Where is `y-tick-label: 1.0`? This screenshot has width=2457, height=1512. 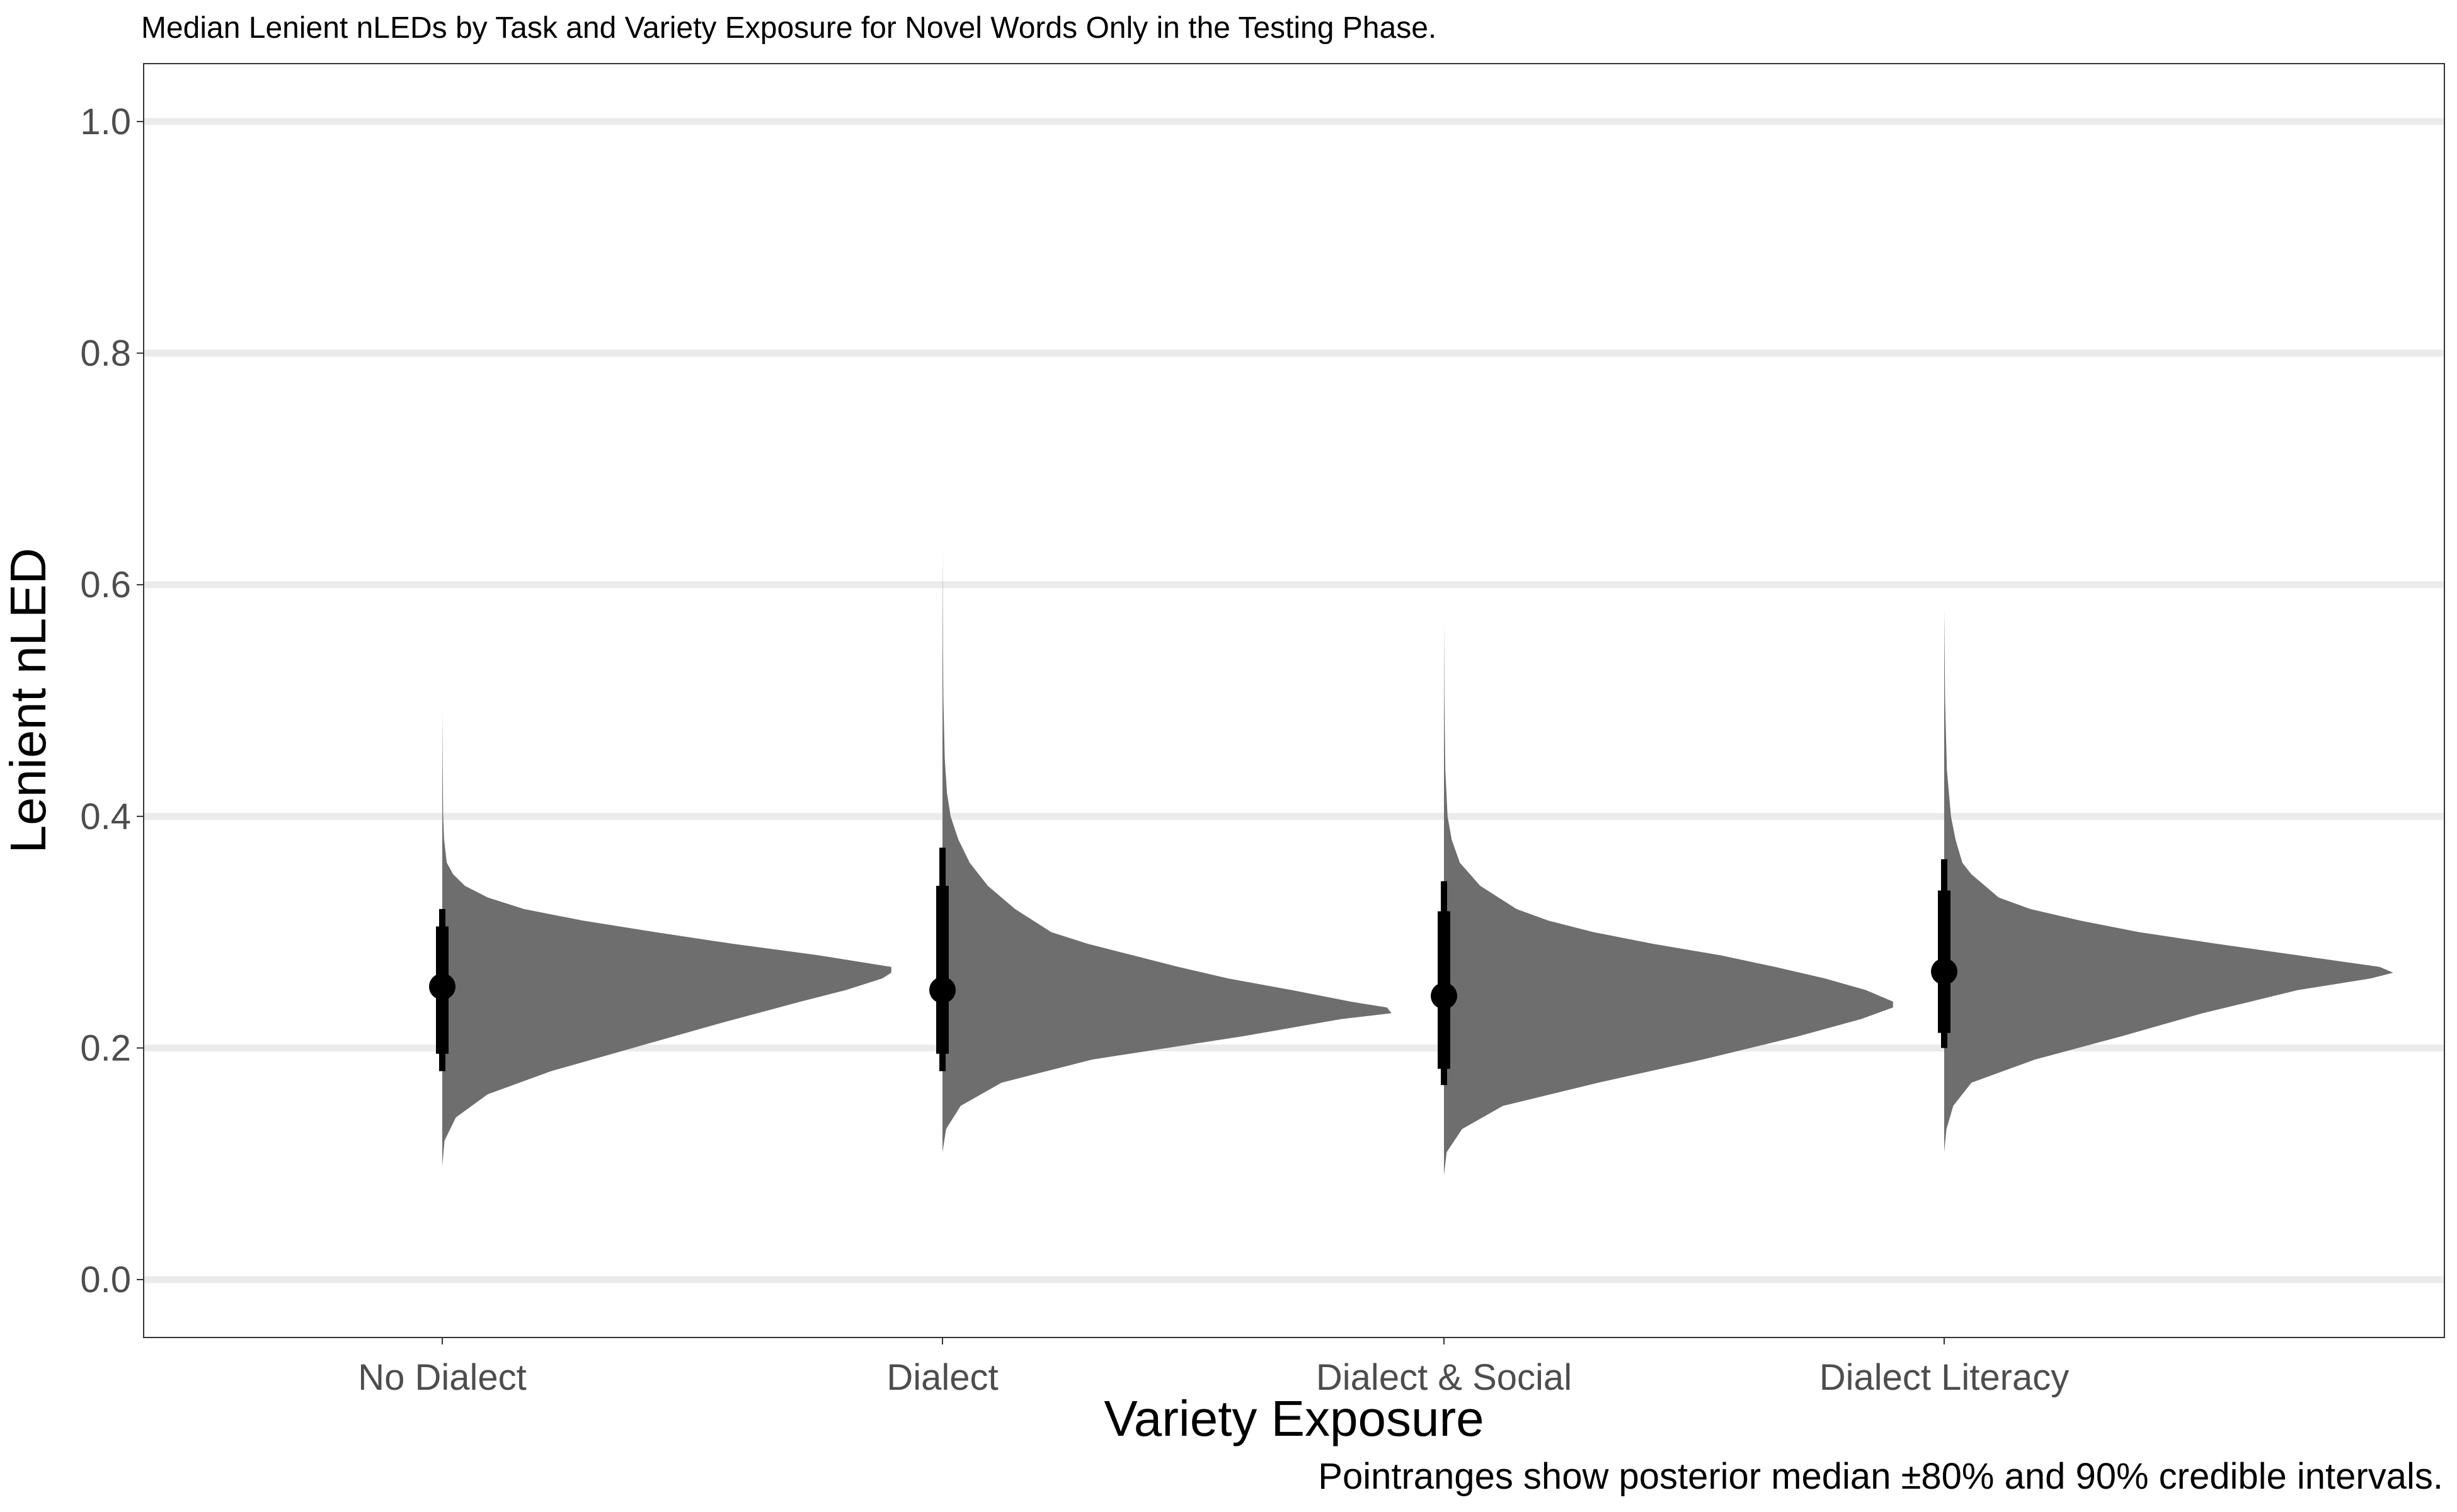 y-tick-label: 1.0 is located at coordinates (105, 121).